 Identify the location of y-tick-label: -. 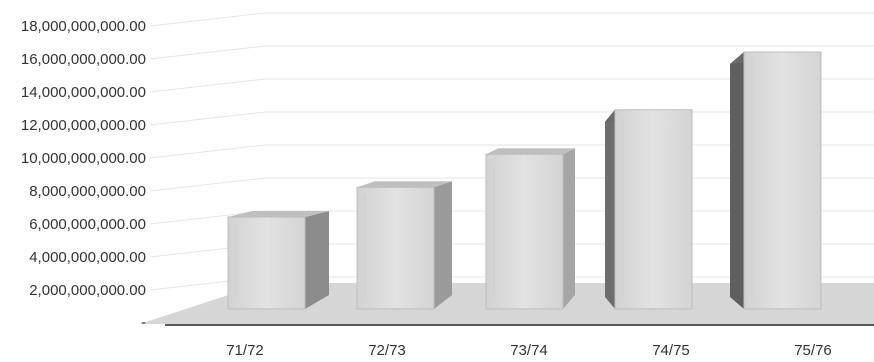
(143, 322).